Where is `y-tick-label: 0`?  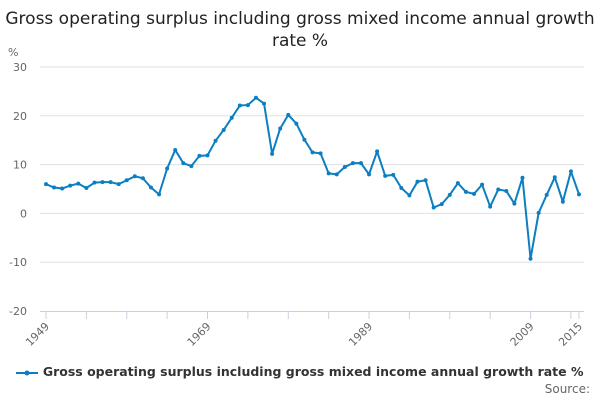
y-tick-label: 0 is located at coordinates (23, 213).